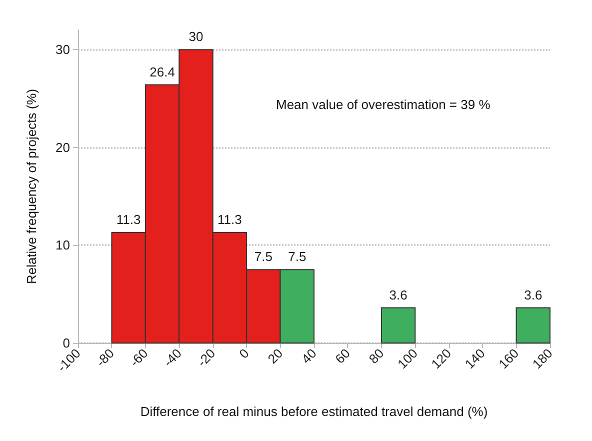 This screenshot has width=592, height=441. Describe the element at coordinates (509, 359) in the screenshot. I see `x-tick-label: 160` at that location.